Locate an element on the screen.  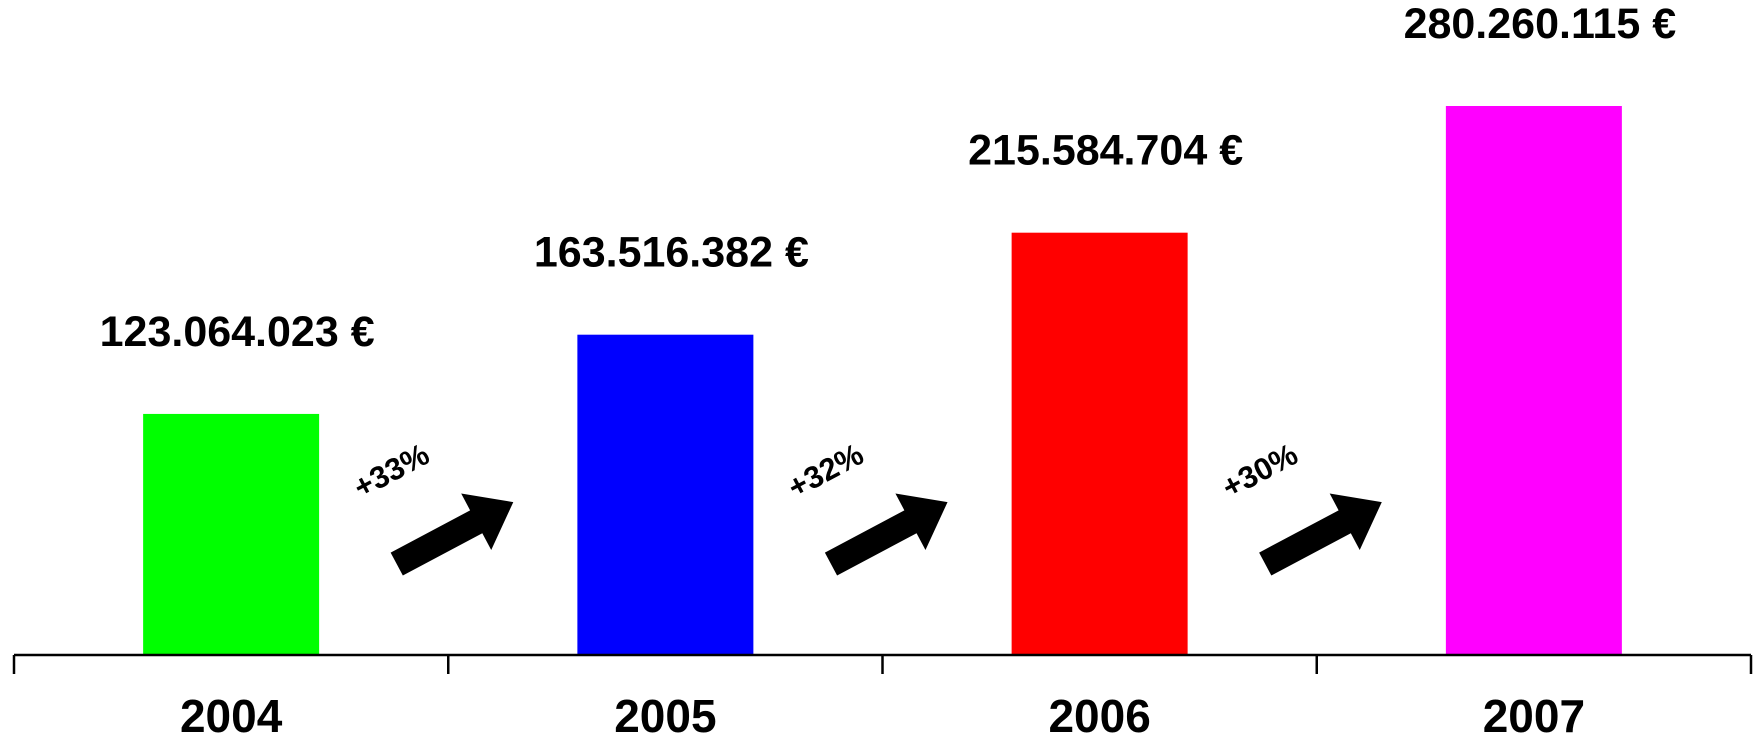
x-tick-label-2004: 2004 is located at coordinates (231, 716).